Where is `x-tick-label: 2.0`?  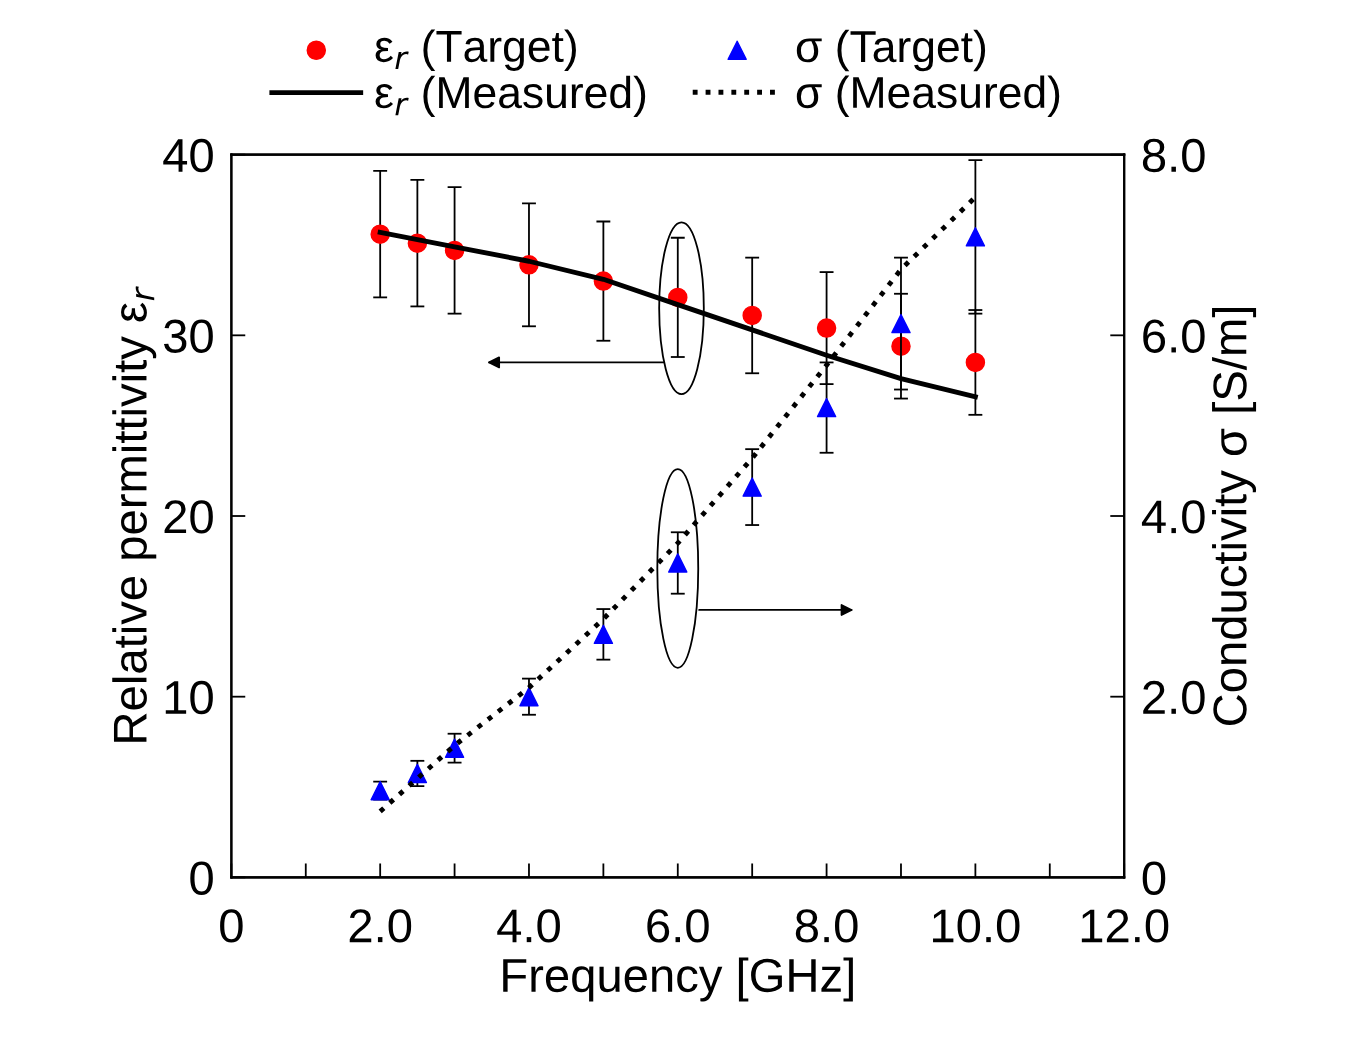 x-tick-label: 2.0 is located at coordinates (380, 926).